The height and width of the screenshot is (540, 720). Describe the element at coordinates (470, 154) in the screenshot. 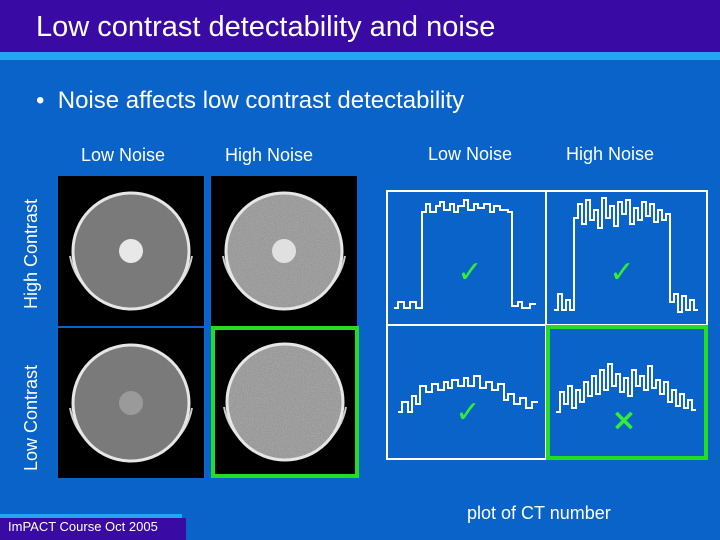

I see `plot-col-label-low-noise: Low Noise` at that location.